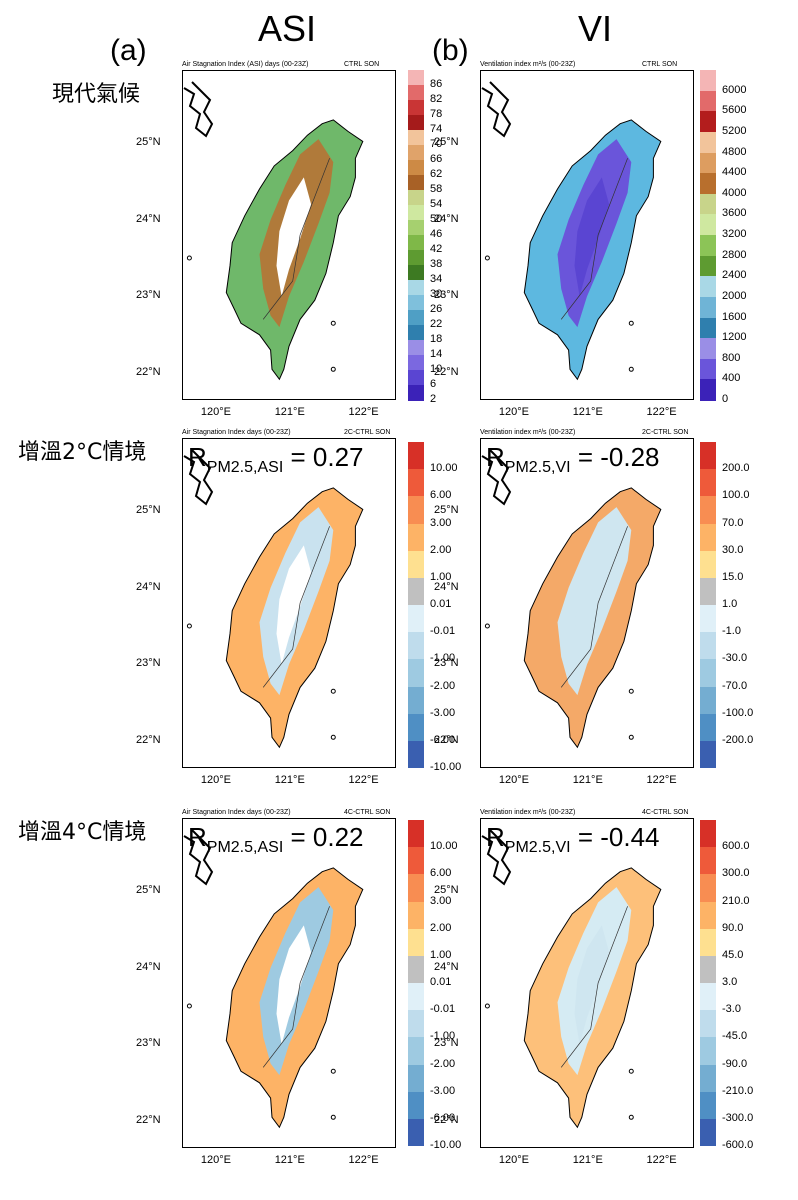 The width and height of the screenshot is (798, 1200). I want to click on colorbar-label: -3.00, so click(443, 1090).